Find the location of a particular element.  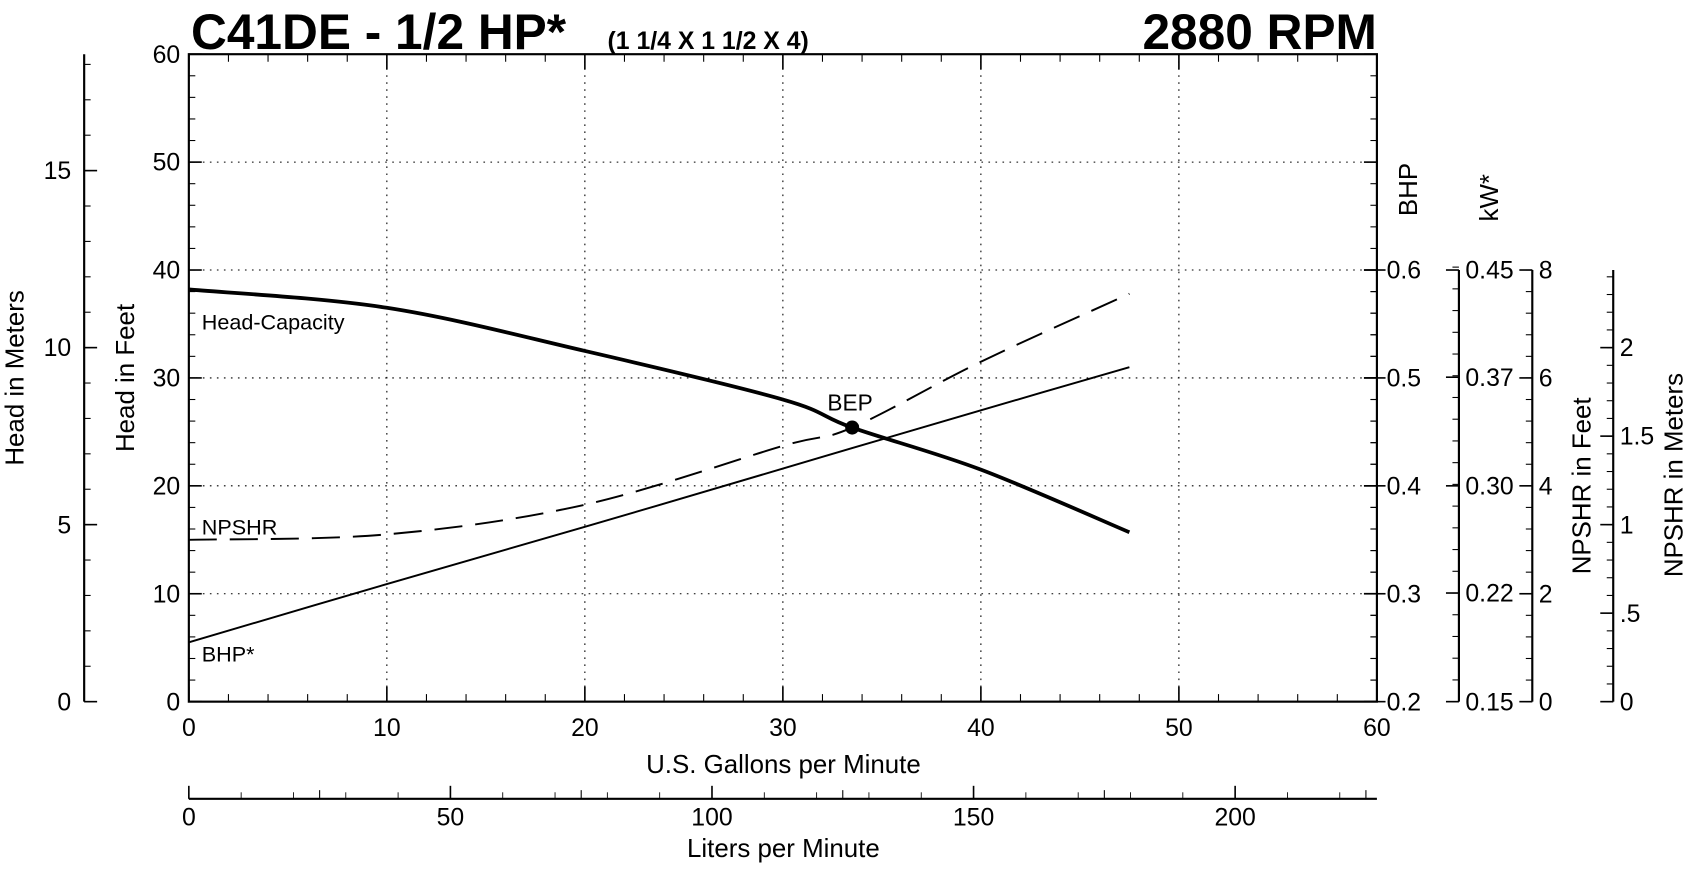

y-tick-label: .5 is located at coordinates (1630, 614).